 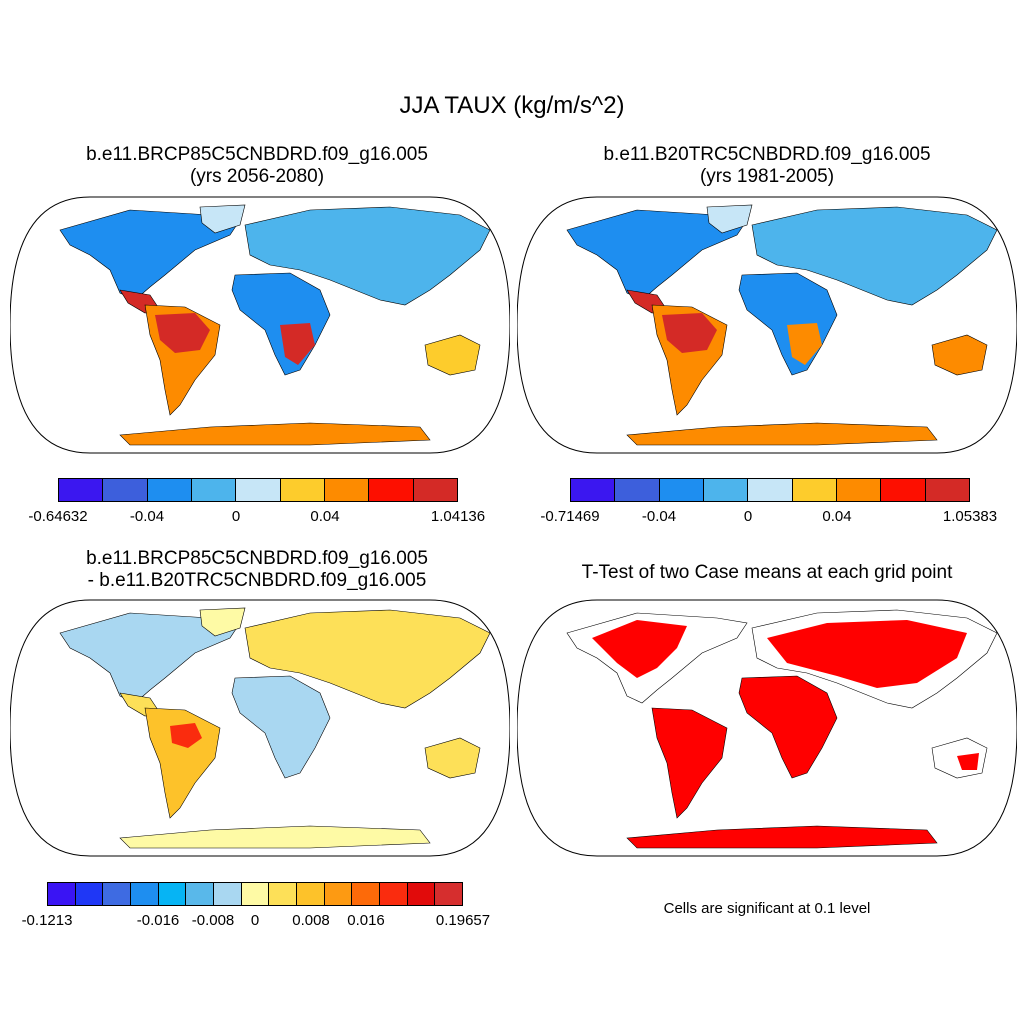 What do you see at coordinates (222, 622) in the screenshot?
I see `panel3-greenland` at bounding box center [222, 622].